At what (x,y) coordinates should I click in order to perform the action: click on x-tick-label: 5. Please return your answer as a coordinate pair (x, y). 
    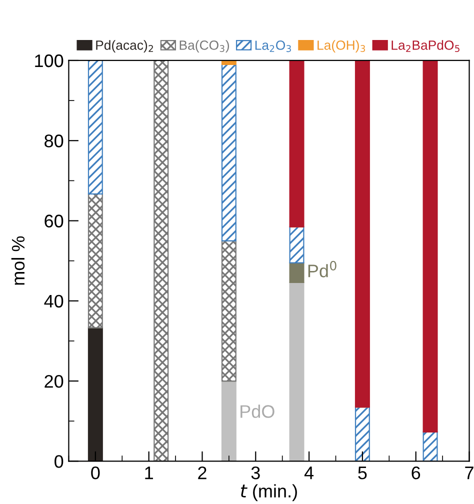
    Looking at the image, I should click on (362, 473).